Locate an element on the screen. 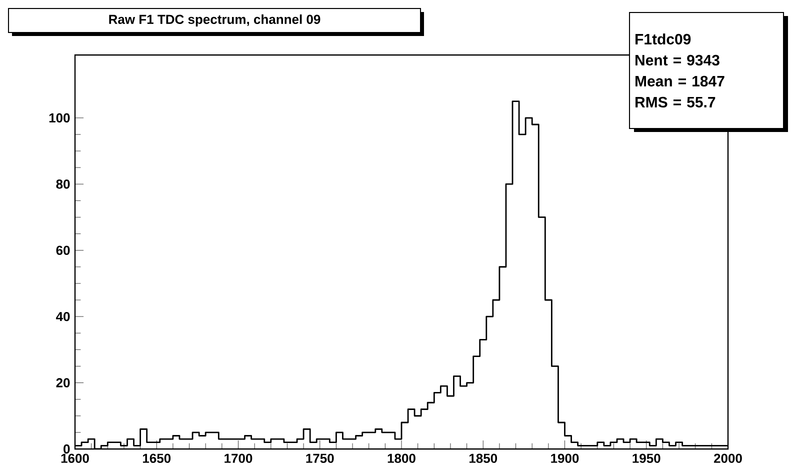  x-tick-label: 2000 is located at coordinates (728, 458).